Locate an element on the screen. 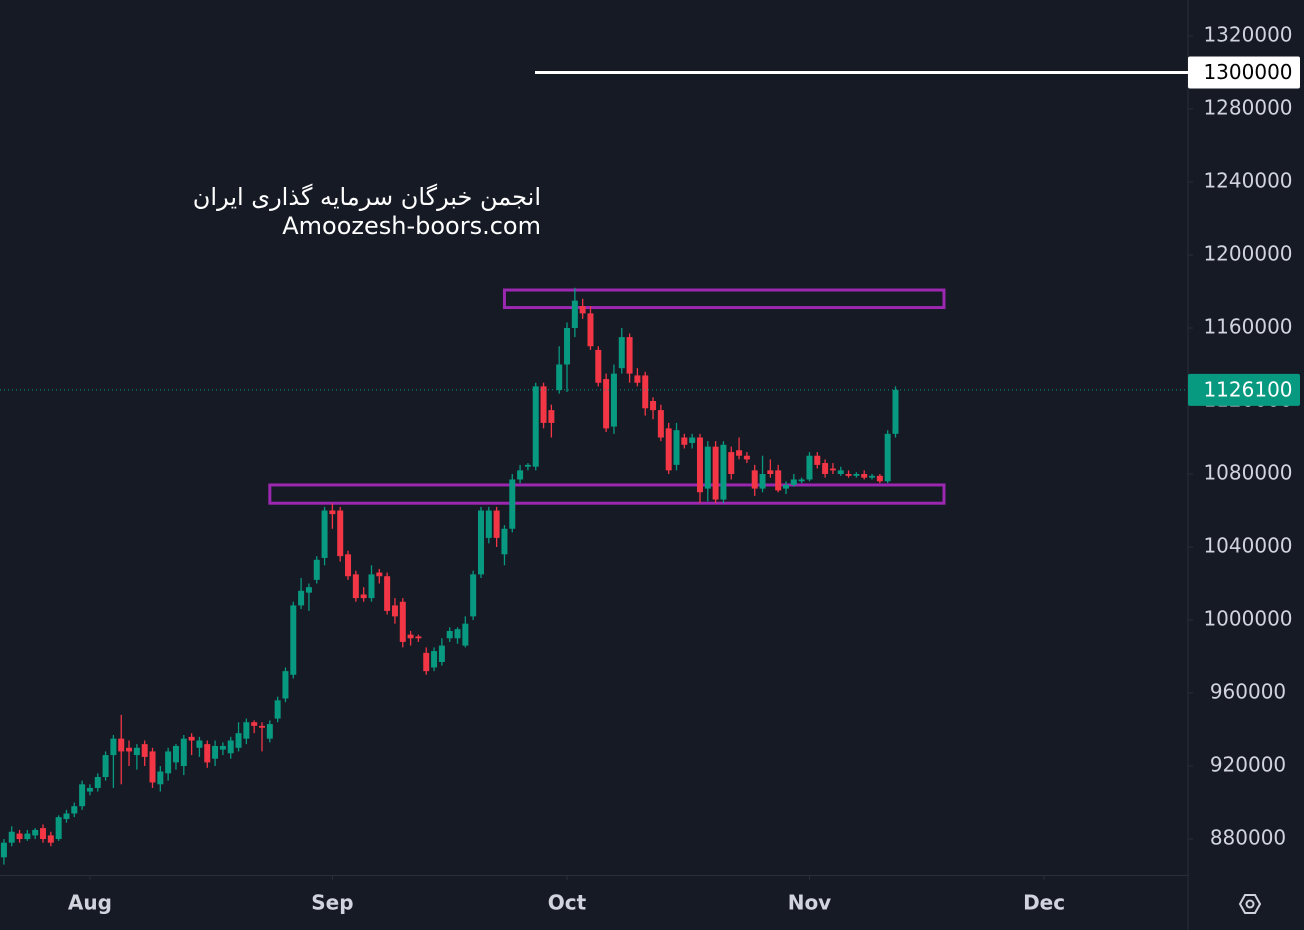  horizontal-line-box is located at coordinates (1244, 72).